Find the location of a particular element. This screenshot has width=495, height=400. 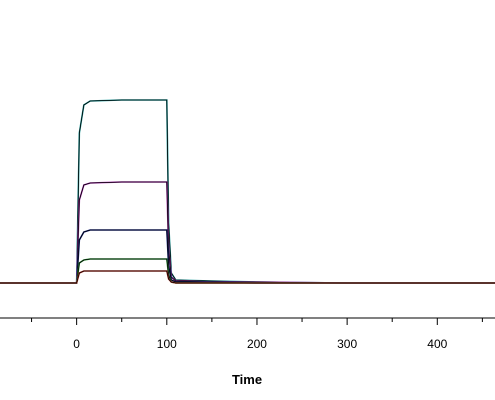

x-tick-label: 300 is located at coordinates (347, 344).